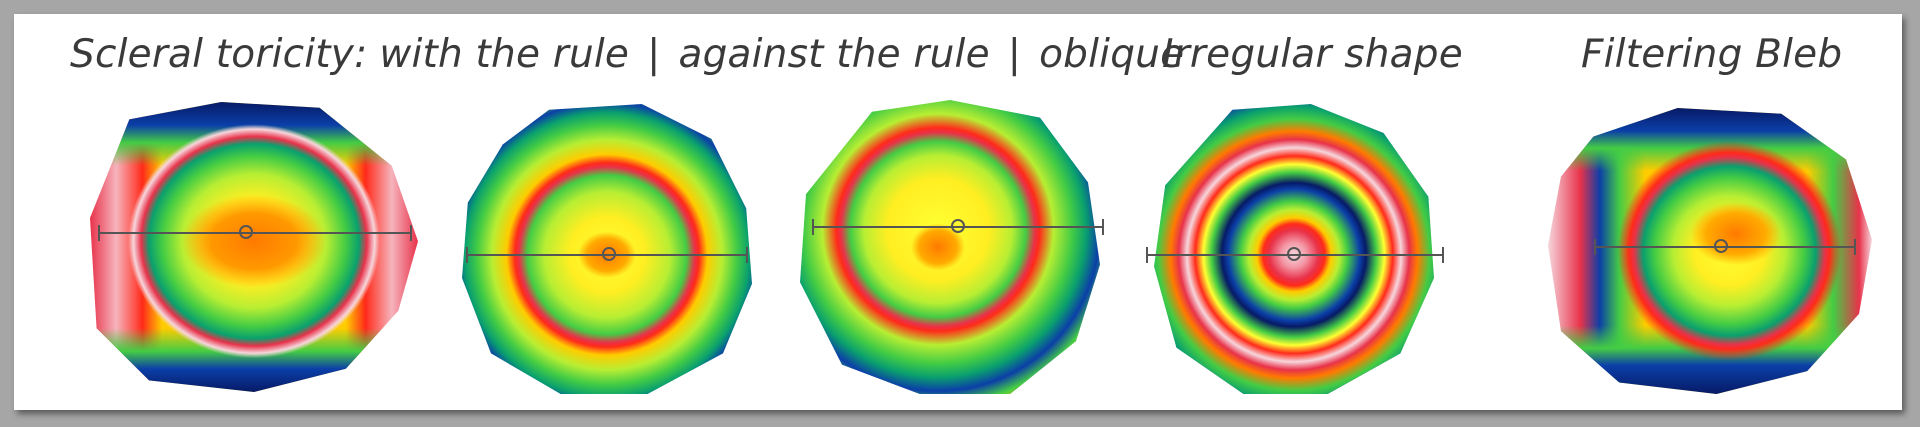  Describe the element at coordinates (1312, 54) in the screenshot. I see `irregular-shape-caption: Irregular shape` at that location.